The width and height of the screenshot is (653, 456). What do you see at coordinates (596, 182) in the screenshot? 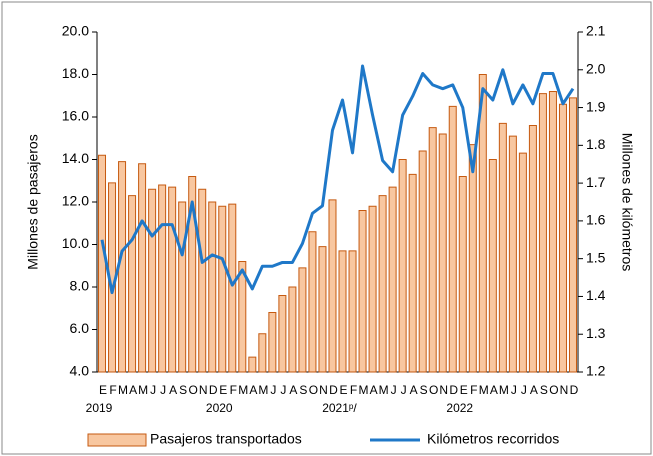
I see `y2-tick-label: 1.7` at bounding box center [596, 182].